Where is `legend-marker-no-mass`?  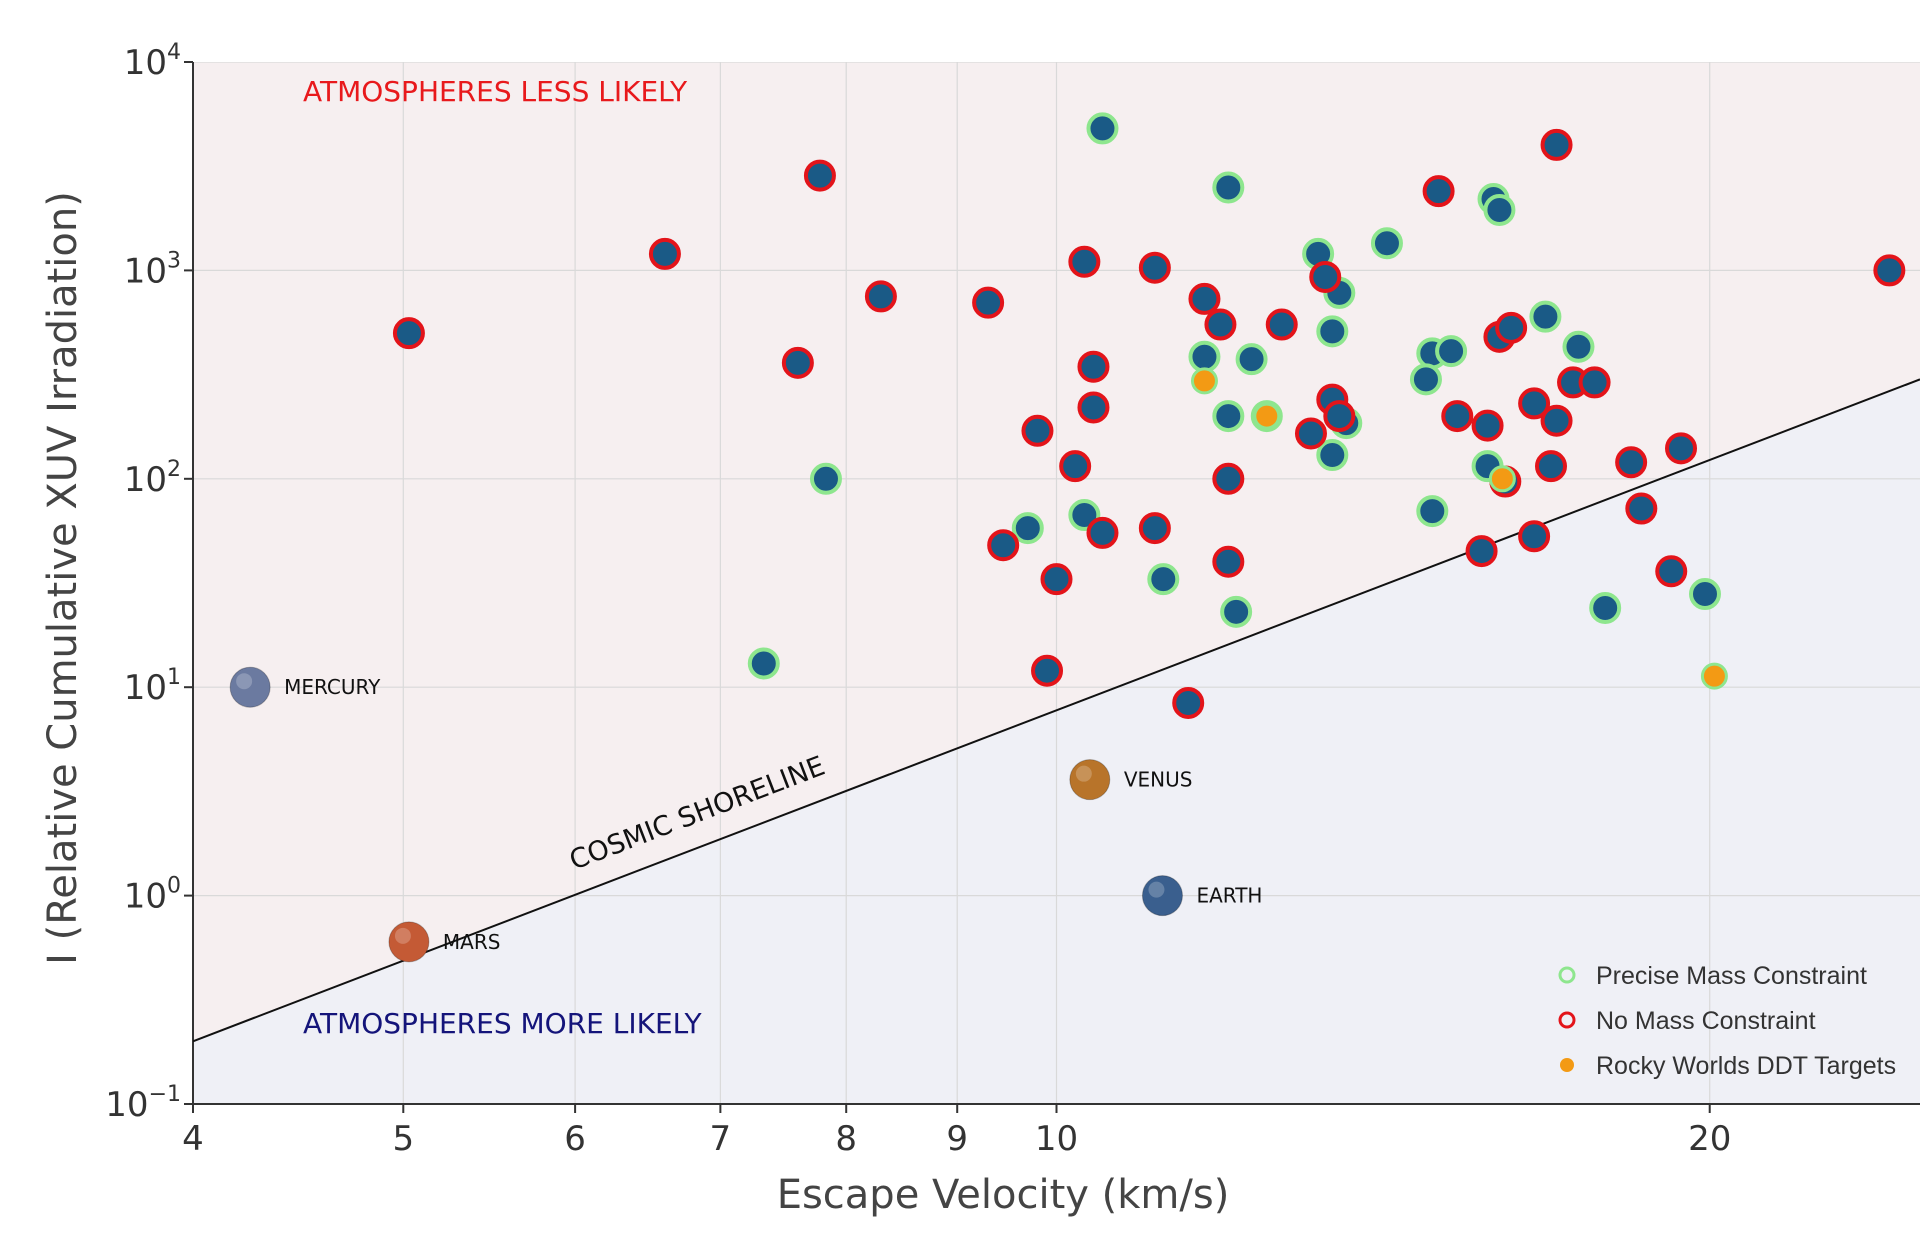
legend-marker-no-mass is located at coordinates (1567, 1020).